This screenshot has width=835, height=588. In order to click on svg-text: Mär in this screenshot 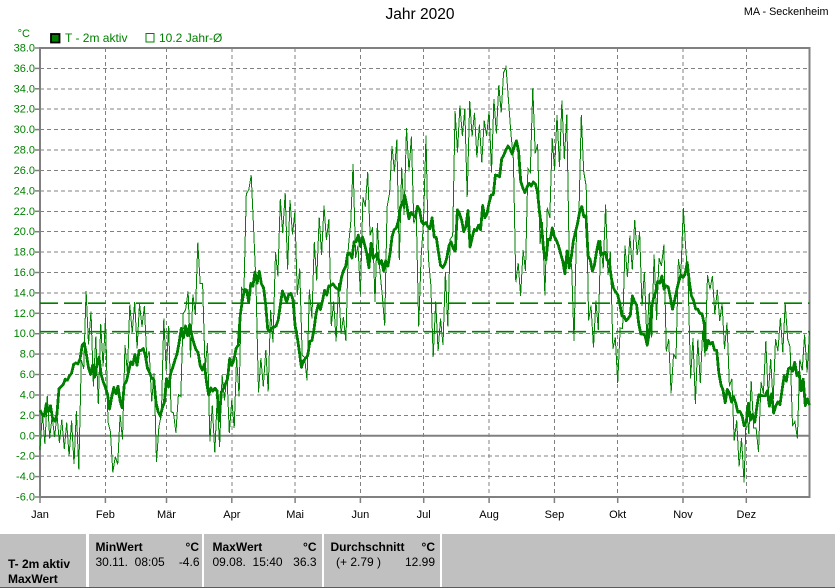, I will do `click(166, 515)`.